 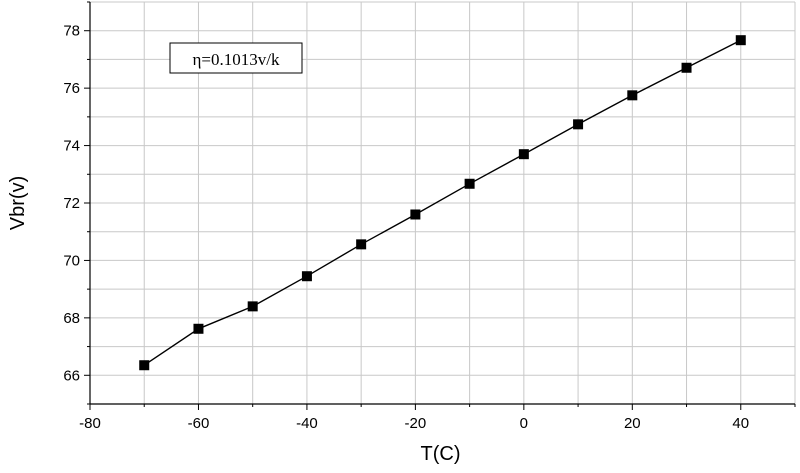 What do you see at coordinates (441, 454) in the screenshot?
I see `x-axis-title: T(C)` at bounding box center [441, 454].